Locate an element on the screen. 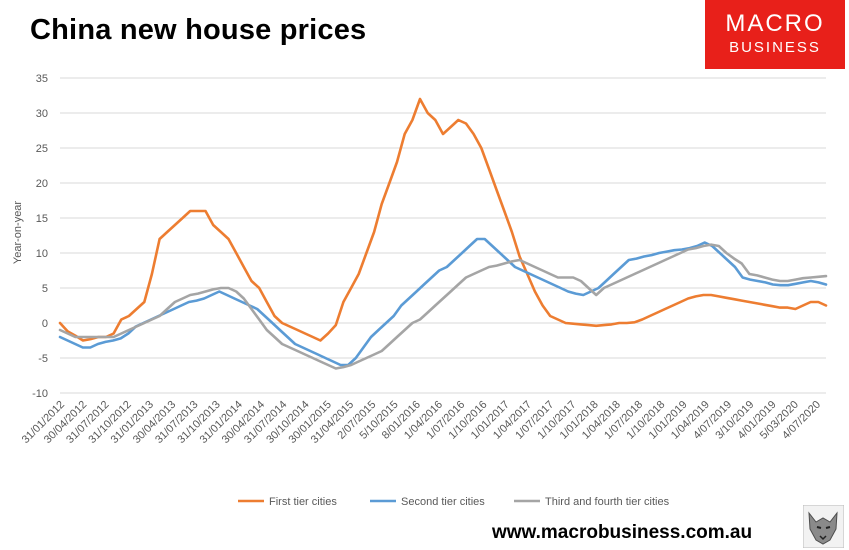  y-tick-label: 10 is located at coordinates (42, 254).